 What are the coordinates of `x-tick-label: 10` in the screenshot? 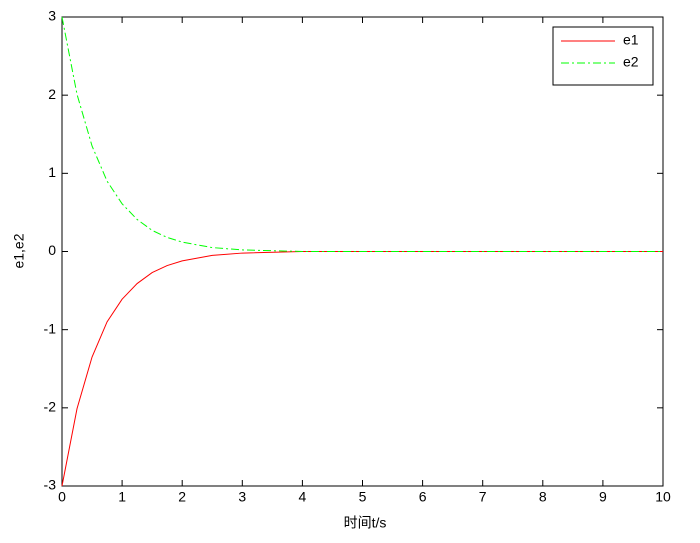 It's located at (663, 497).